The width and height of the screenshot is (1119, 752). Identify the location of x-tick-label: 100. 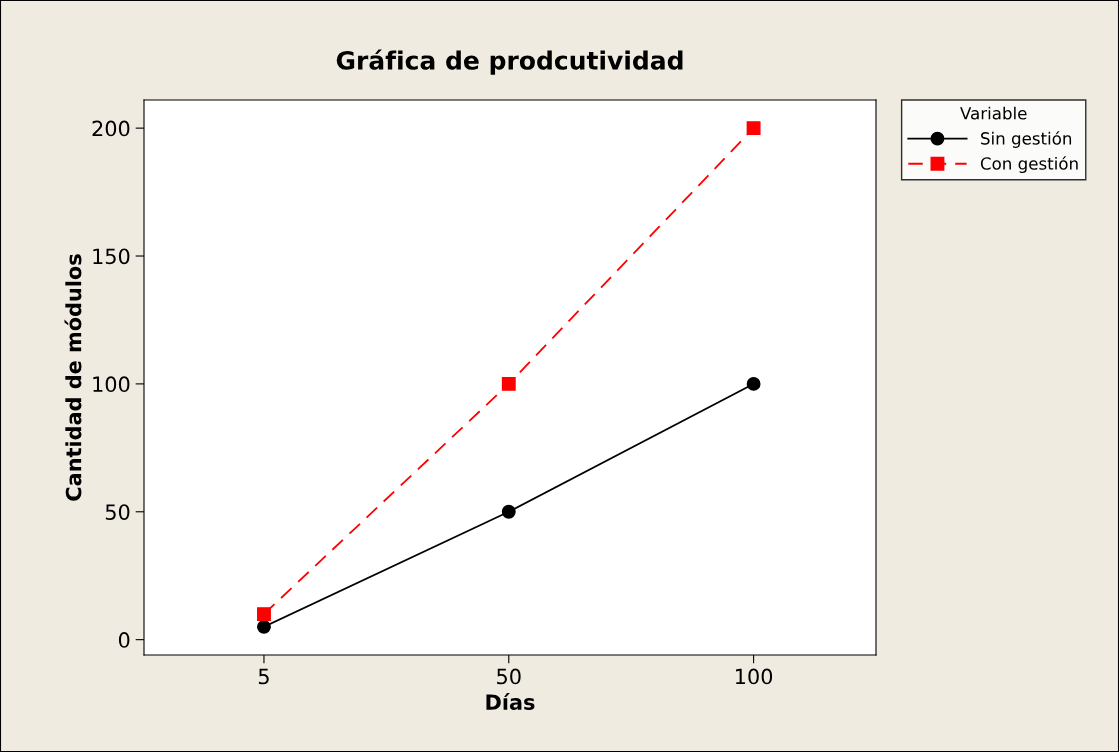
(754, 676).